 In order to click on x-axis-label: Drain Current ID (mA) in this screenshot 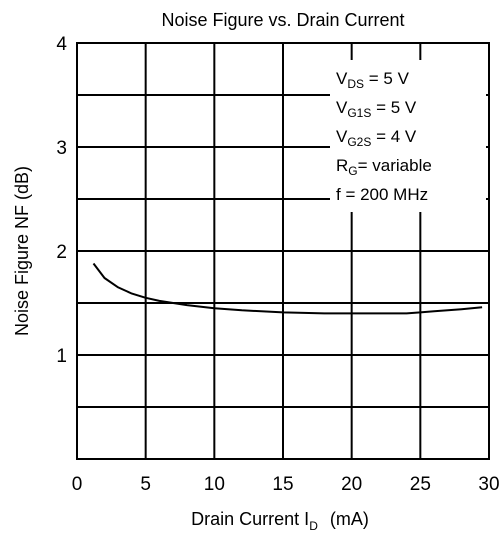, I will do `click(280, 521)`.